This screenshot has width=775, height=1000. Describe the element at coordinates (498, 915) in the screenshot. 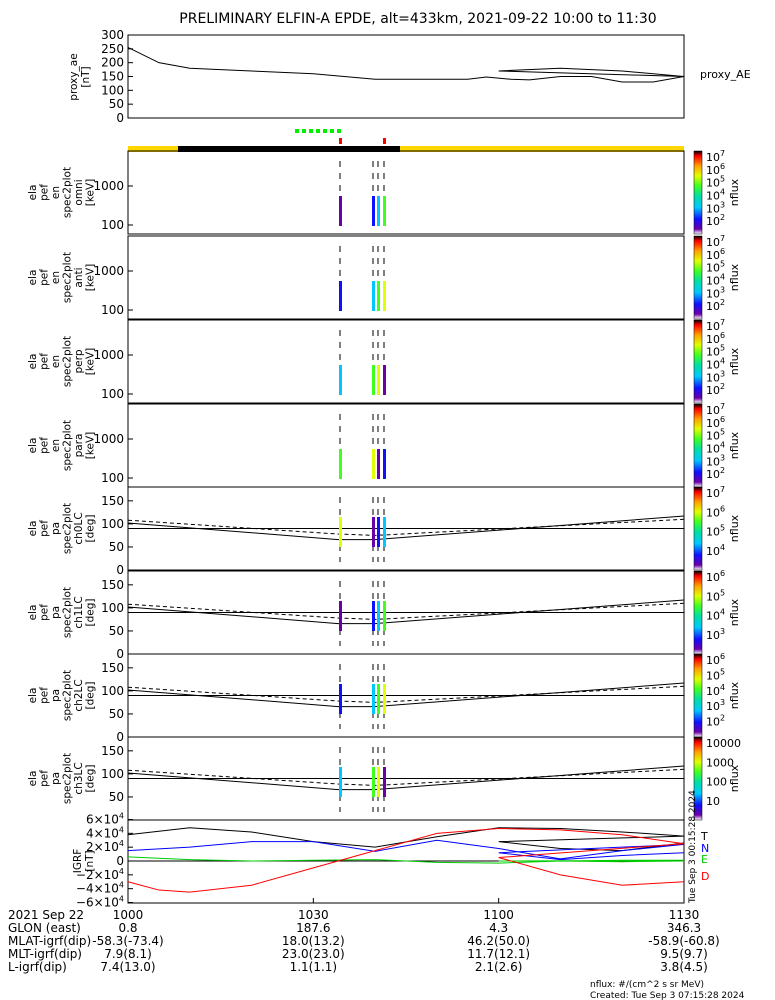

I see `row-value: 1100` at that location.